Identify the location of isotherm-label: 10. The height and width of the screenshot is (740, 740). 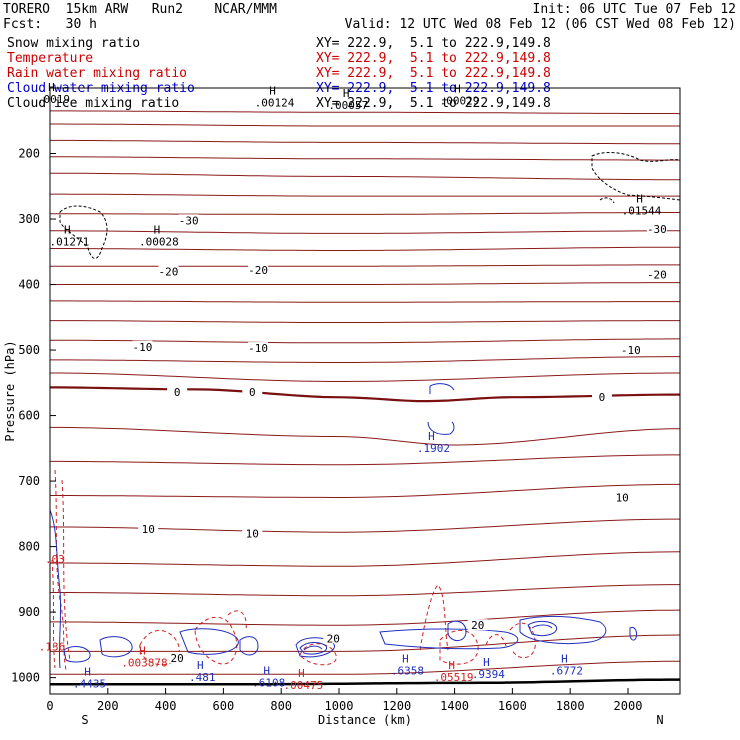
(148, 529).